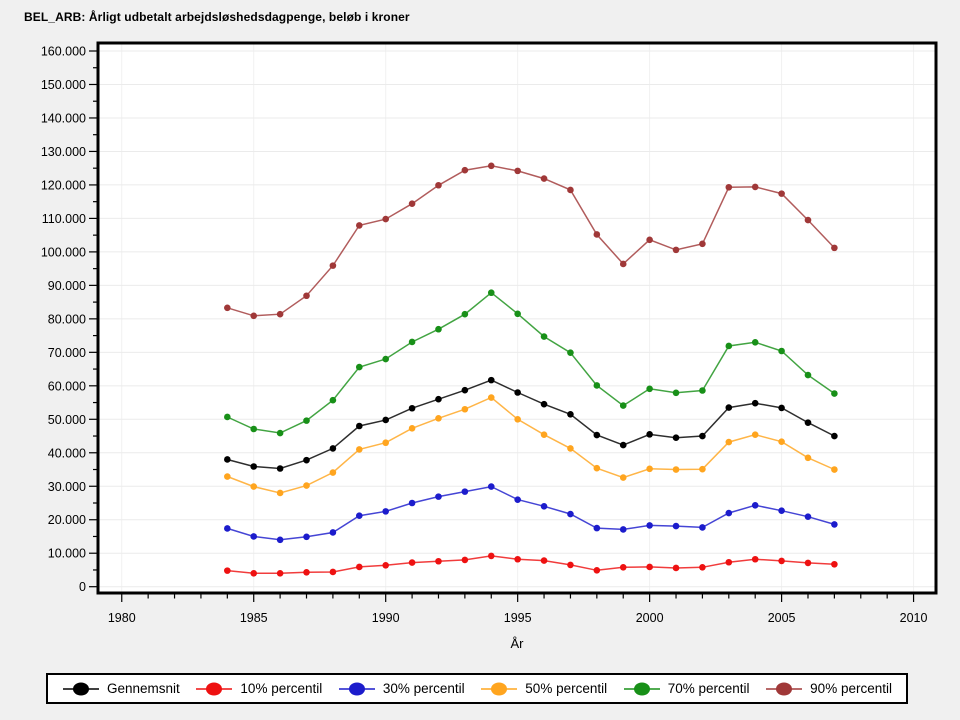 The height and width of the screenshot is (720, 960). Describe the element at coordinates (517, 643) in the screenshot. I see `x-axis-title: År` at that location.